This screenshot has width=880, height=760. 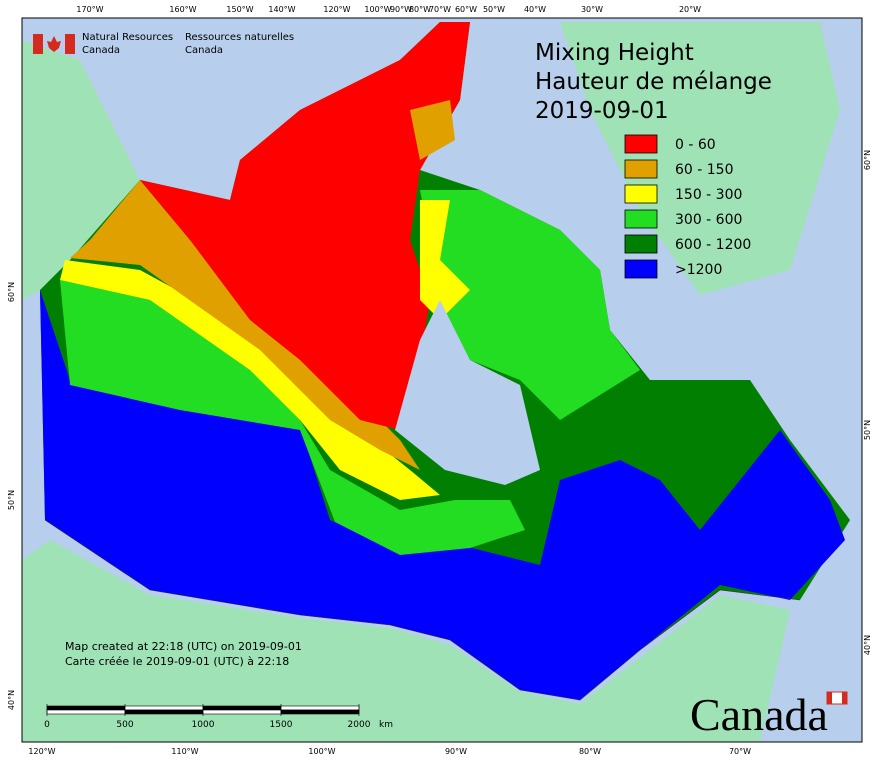 I want to click on graticule-label: 60°W, so click(x=466, y=9).